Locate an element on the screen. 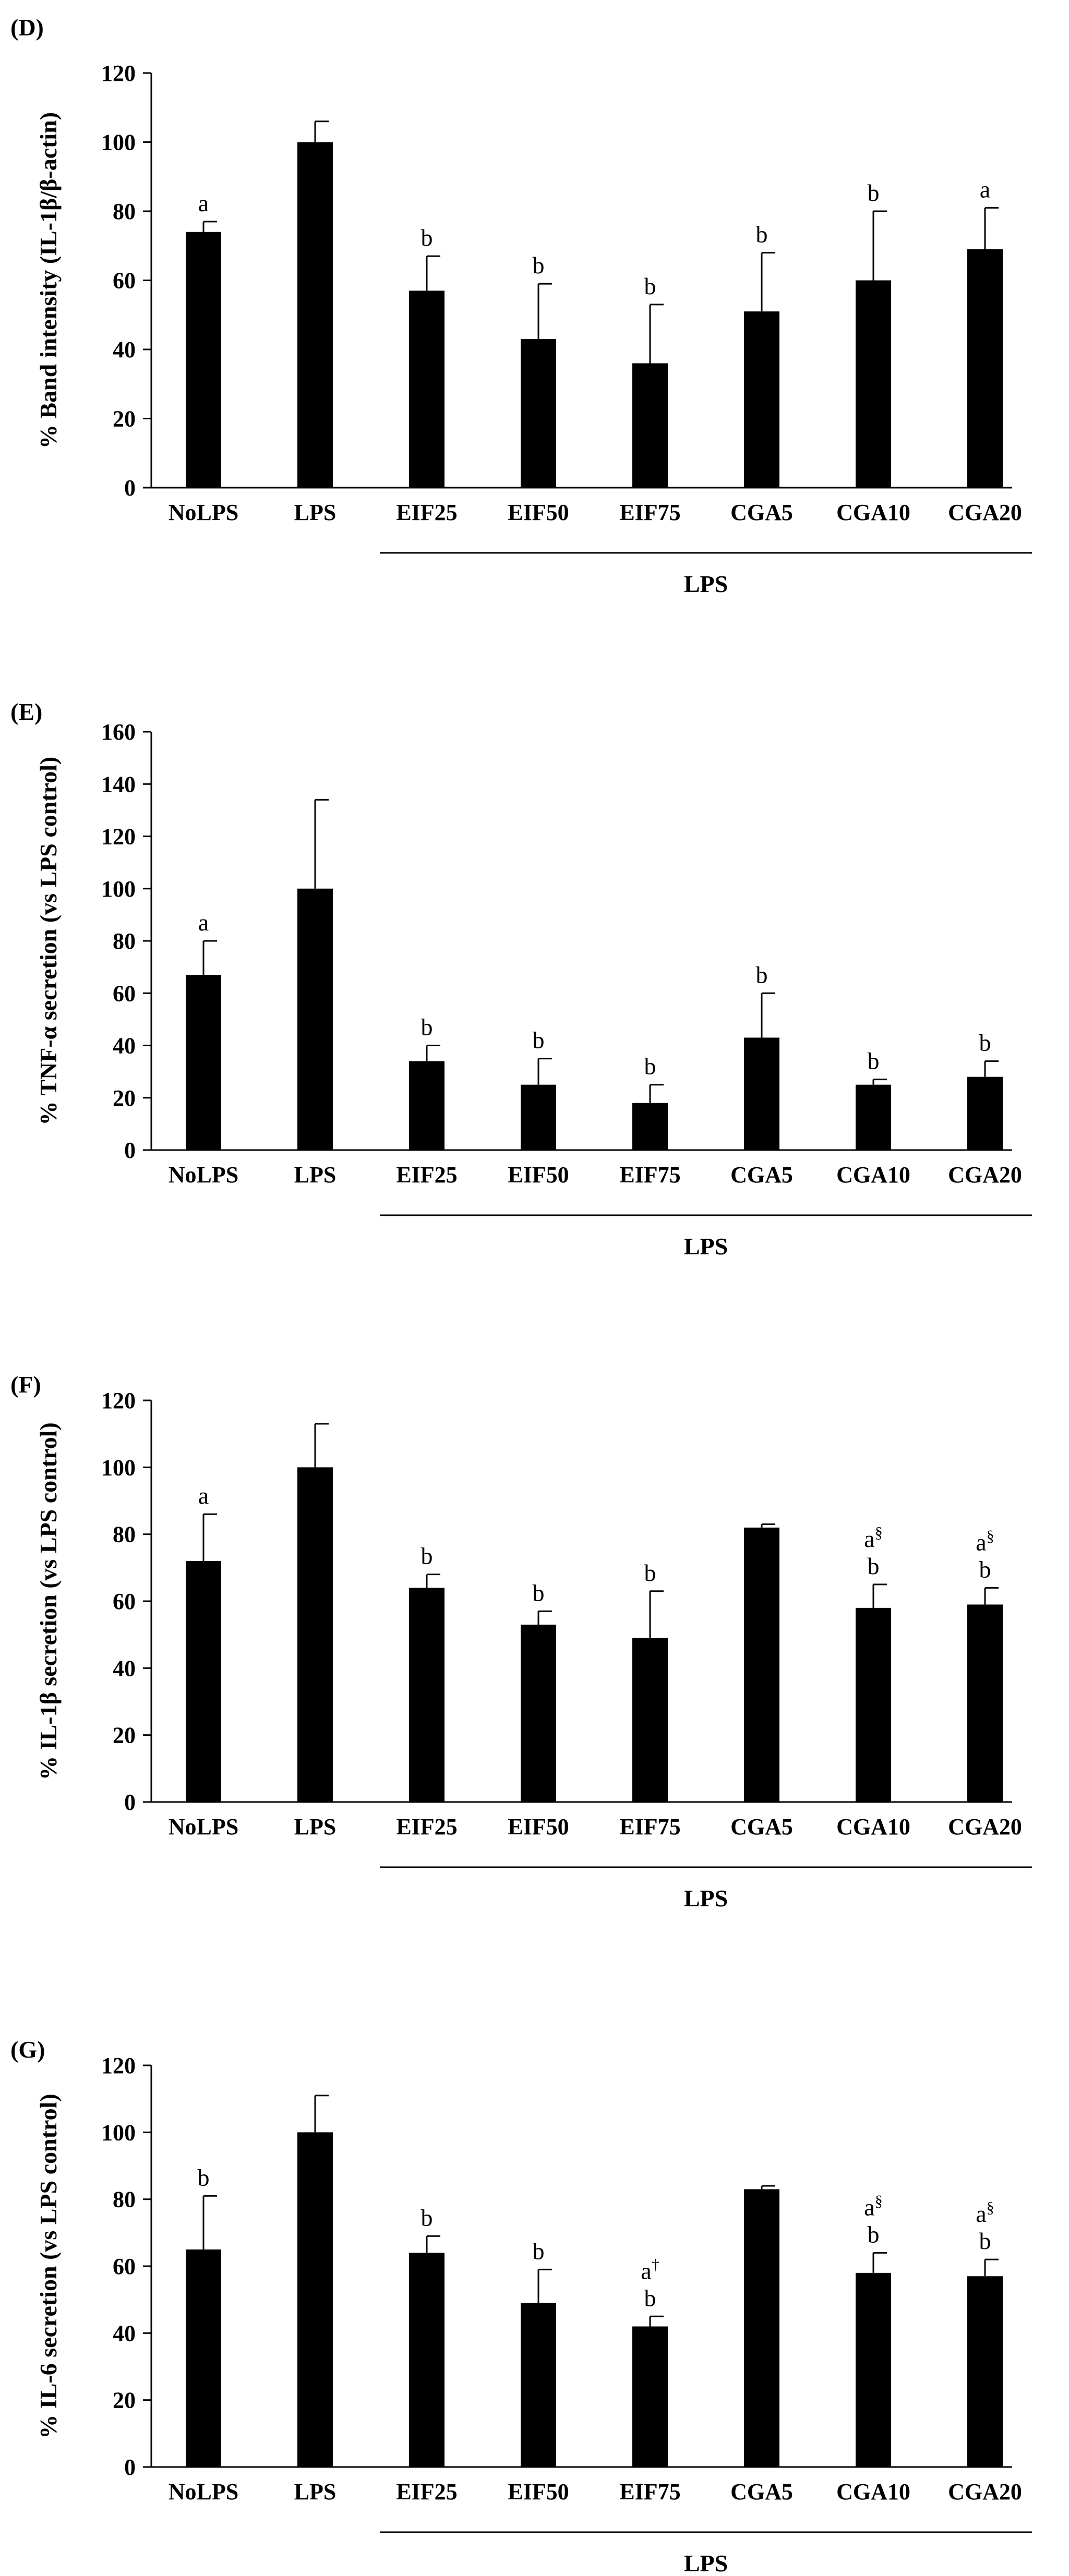 This screenshot has height=2576, width=1069. group-label: LPS is located at coordinates (706, 1898).